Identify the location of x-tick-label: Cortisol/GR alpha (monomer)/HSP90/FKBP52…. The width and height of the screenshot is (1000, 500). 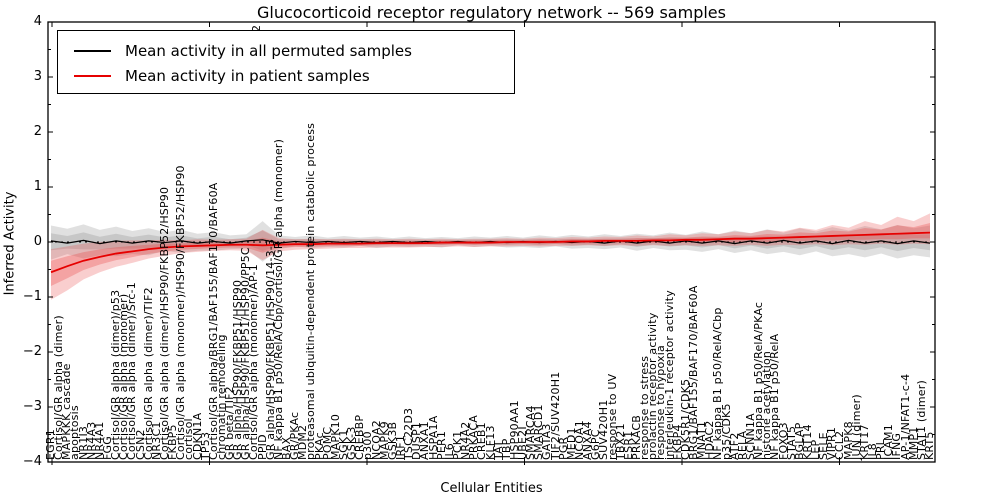
(181, 312).